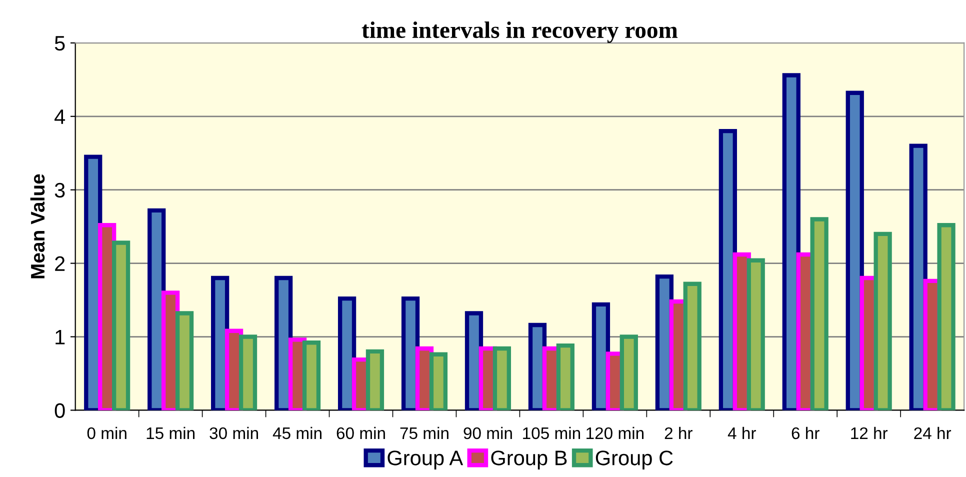 The height and width of the screenshot is (477, 966). What do you see at coordinates (360, 433) in the screenshot?
I see `x-tick-label: 60 min` at bounding box center [360, 433].